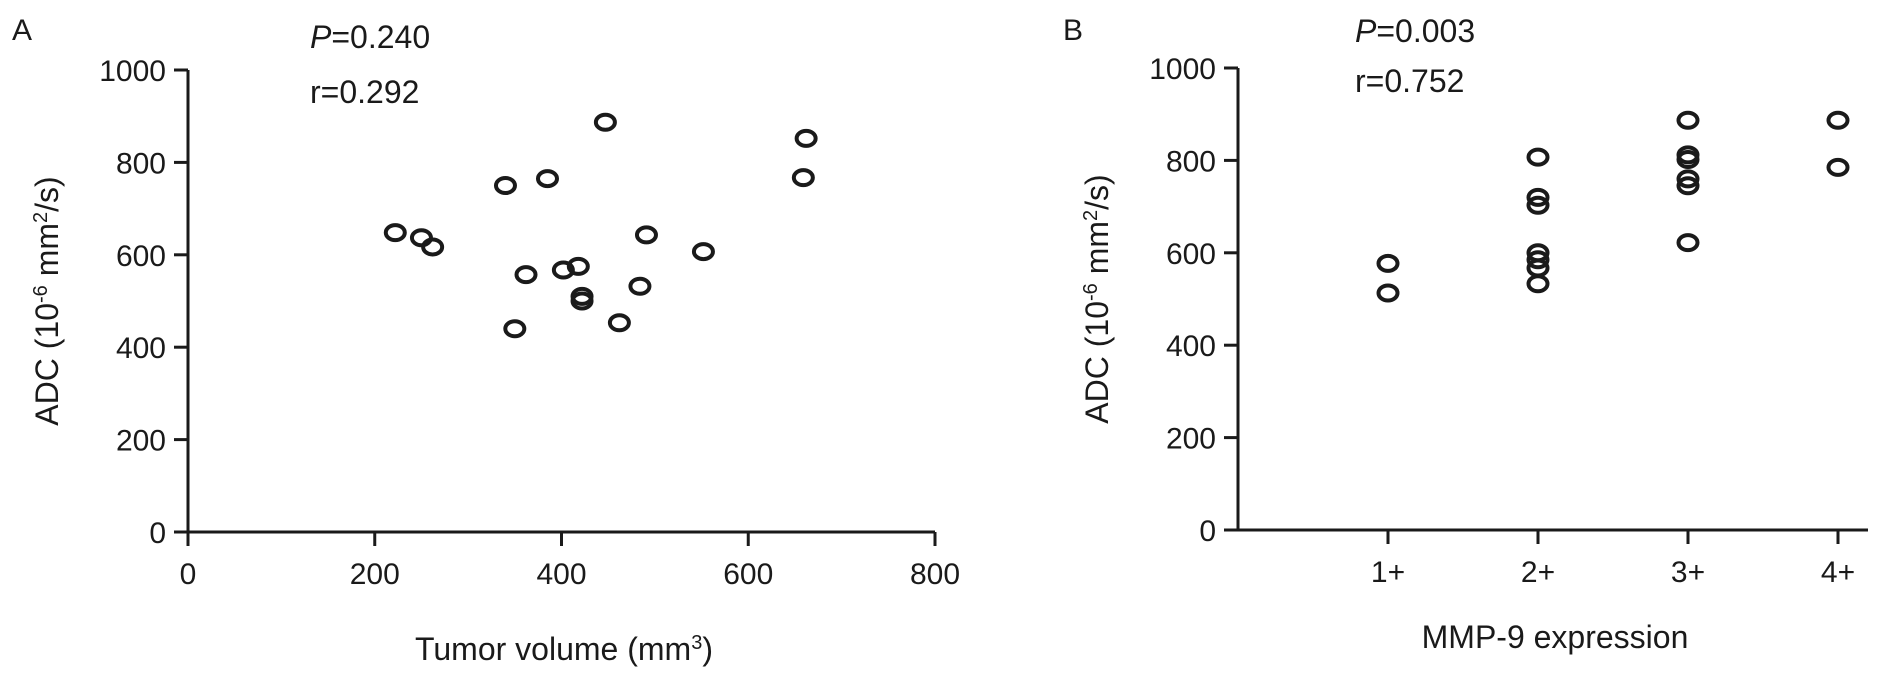 The height and width of the screenshot is (683, 1904). Describe the element at coordinates (1688, 572) in the screenshot. I see `panel-b-x-tick-label: 3+` at that location.